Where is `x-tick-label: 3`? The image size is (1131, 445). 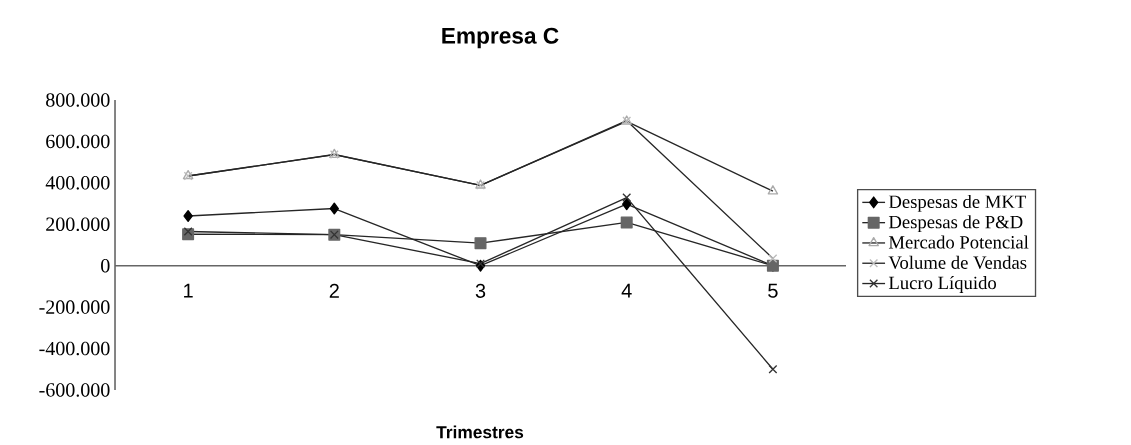
x-tick-label: 3 is located at coordinates (480, 290).